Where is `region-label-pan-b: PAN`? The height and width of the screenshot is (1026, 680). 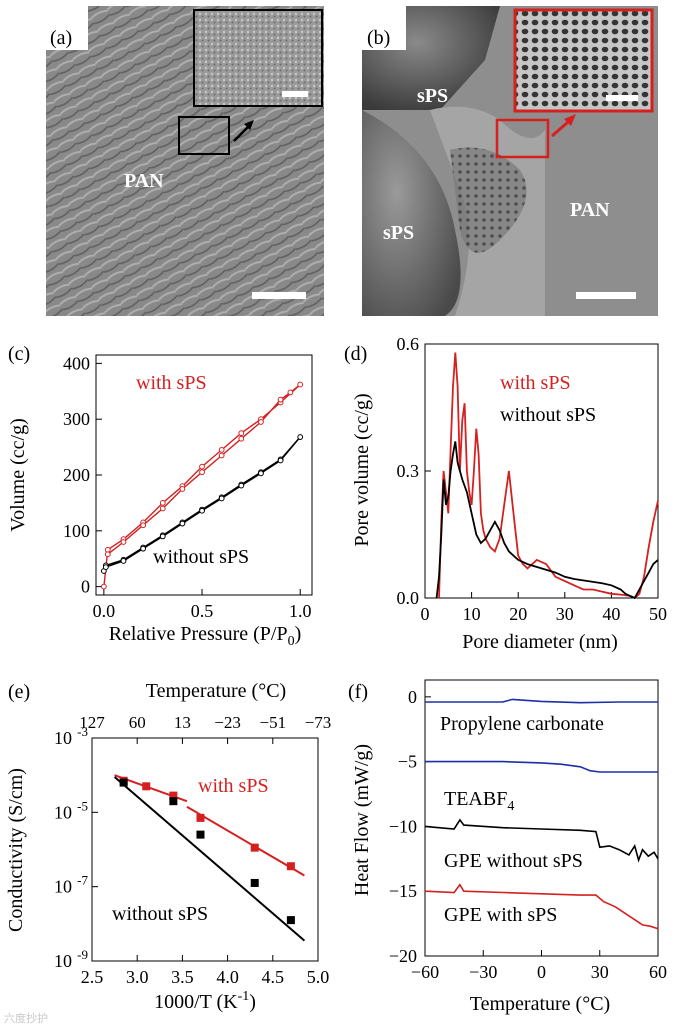
region-label-pan-b: PAN is located at coordinates (590, 210).